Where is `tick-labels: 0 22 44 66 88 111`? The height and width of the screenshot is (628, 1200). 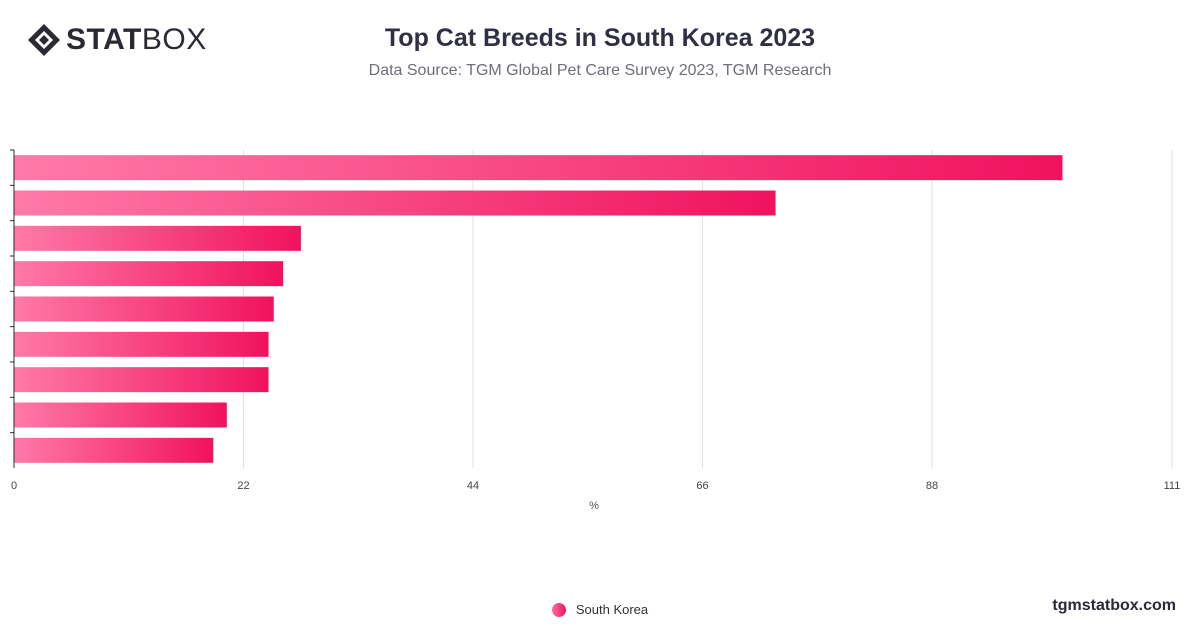
tick-labels: 0 22 44 66 88 111 is located at coordinates (595, 486).